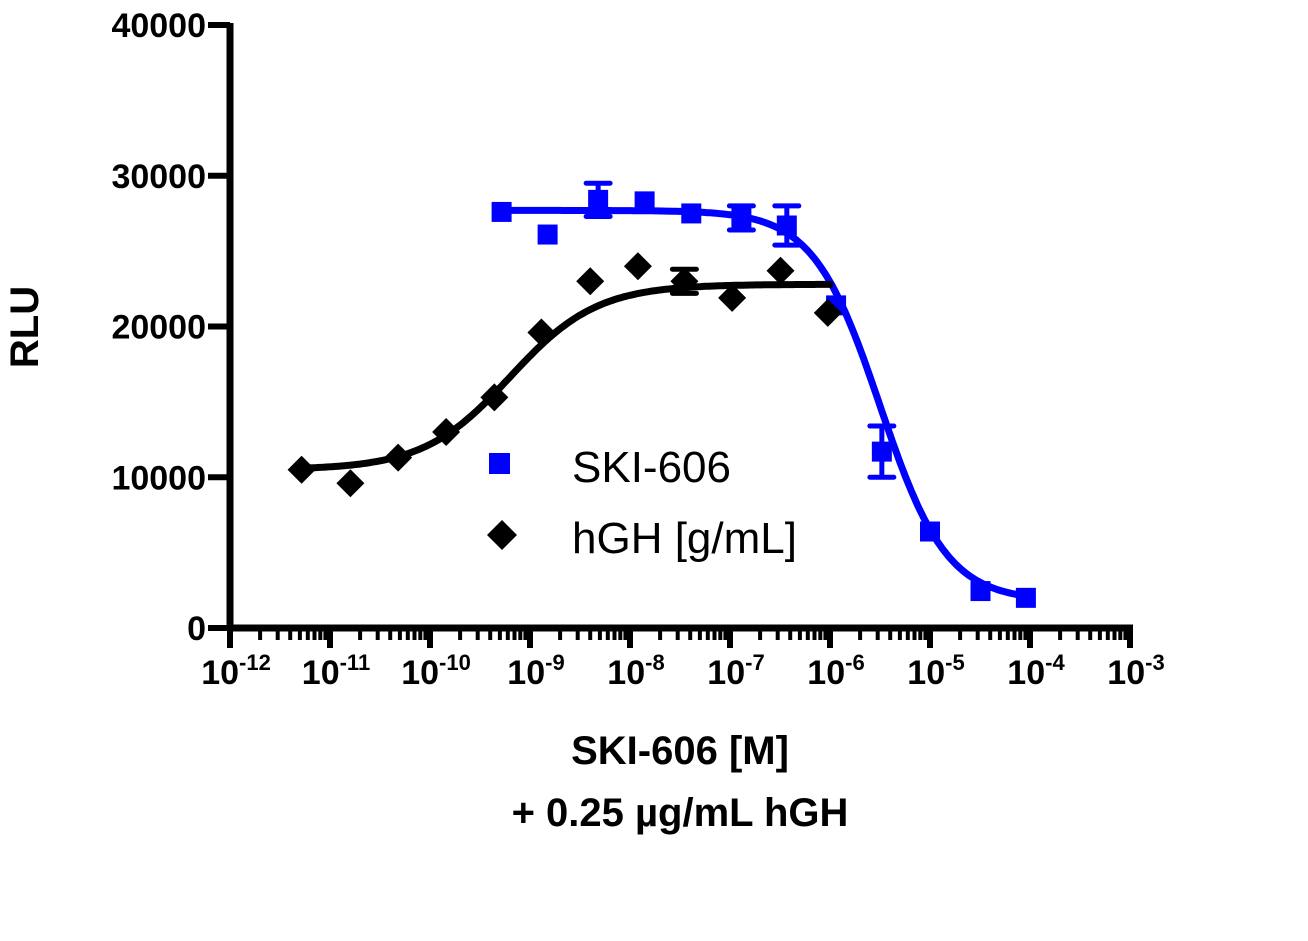 This screenshot has height=941, width=1308. What do you see at coordinates (196, 629) in the screenshot?
I see `y-tick-label: 0` at bounding box center [196, 629].